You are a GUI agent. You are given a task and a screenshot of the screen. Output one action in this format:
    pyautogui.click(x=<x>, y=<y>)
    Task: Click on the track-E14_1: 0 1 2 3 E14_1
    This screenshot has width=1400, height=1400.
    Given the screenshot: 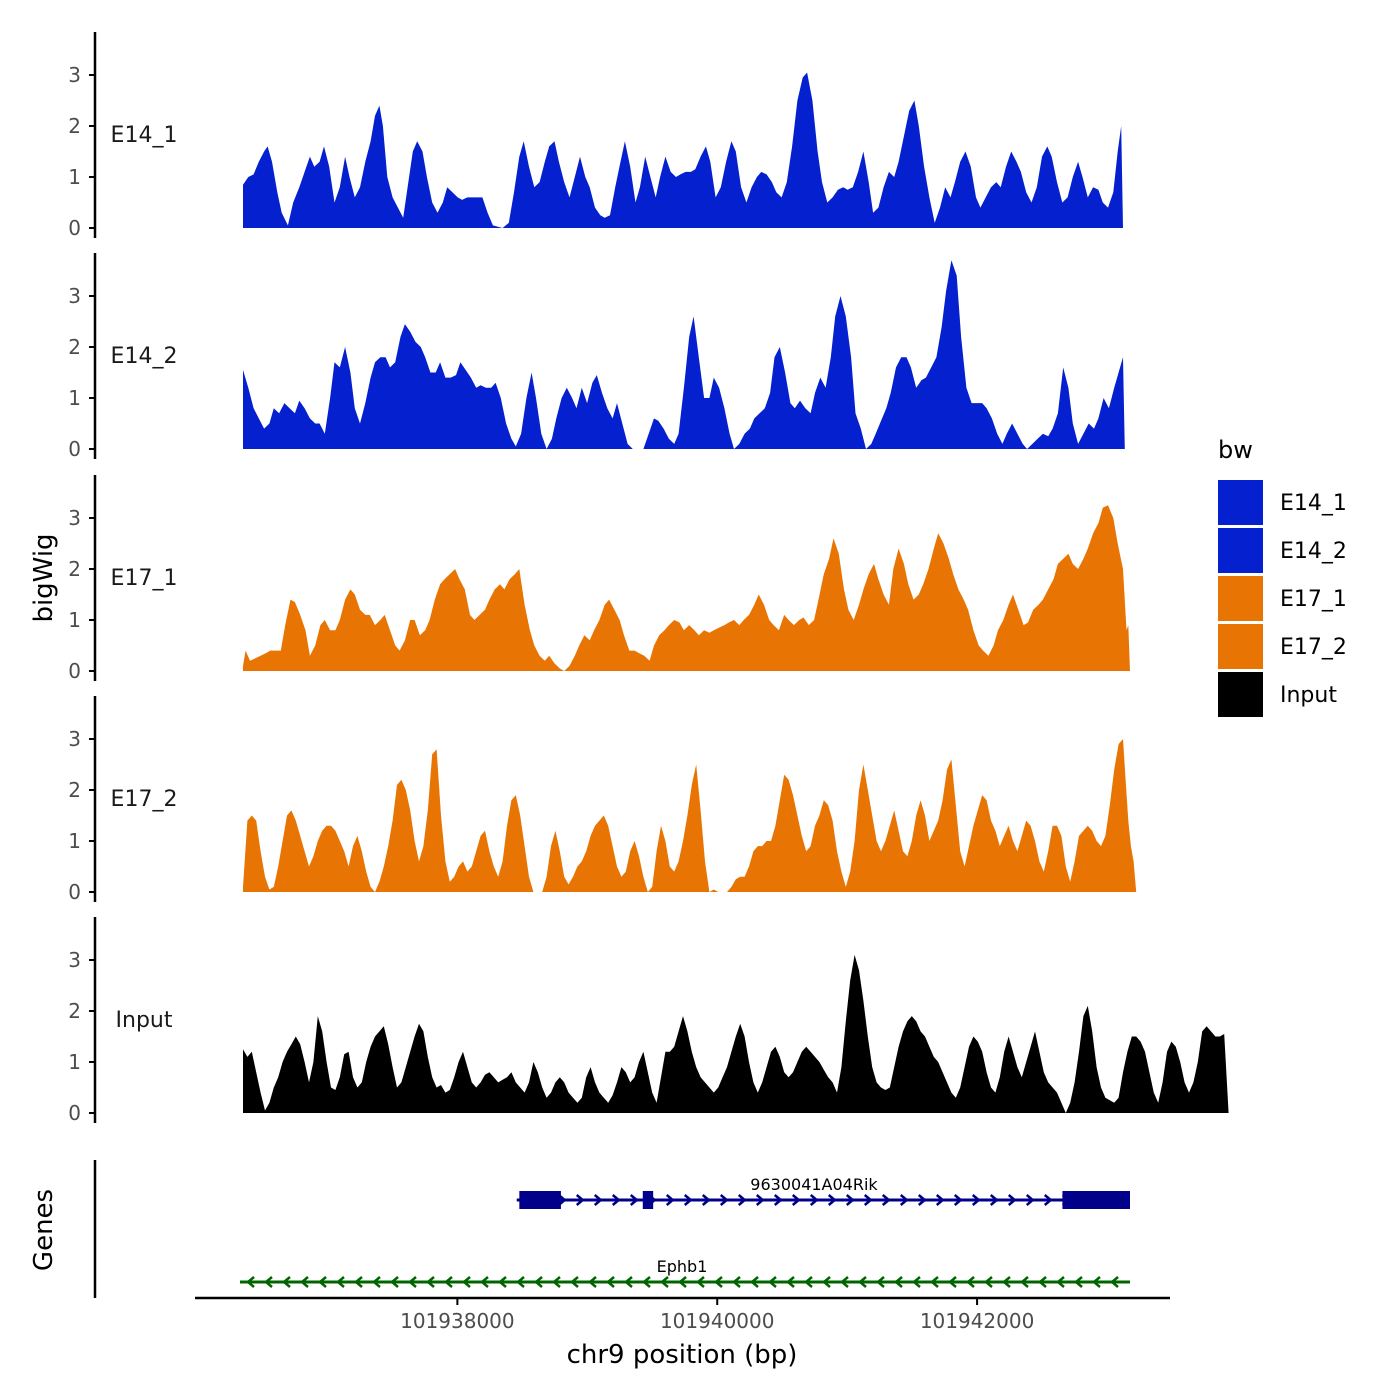 What is the action you would take?
    pyautogui.click(x=595, y=136)
    